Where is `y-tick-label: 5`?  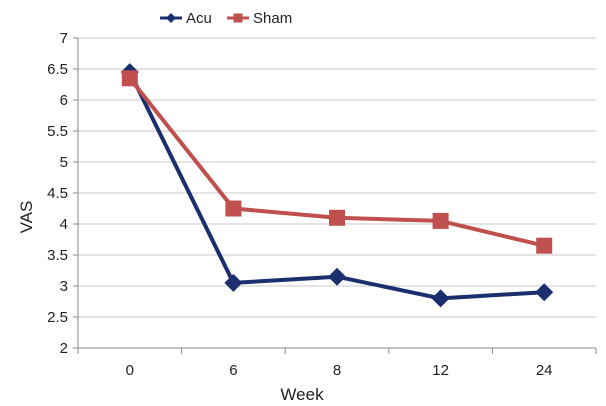
y-tick-label: 5 is located at coordinates (64, 162).